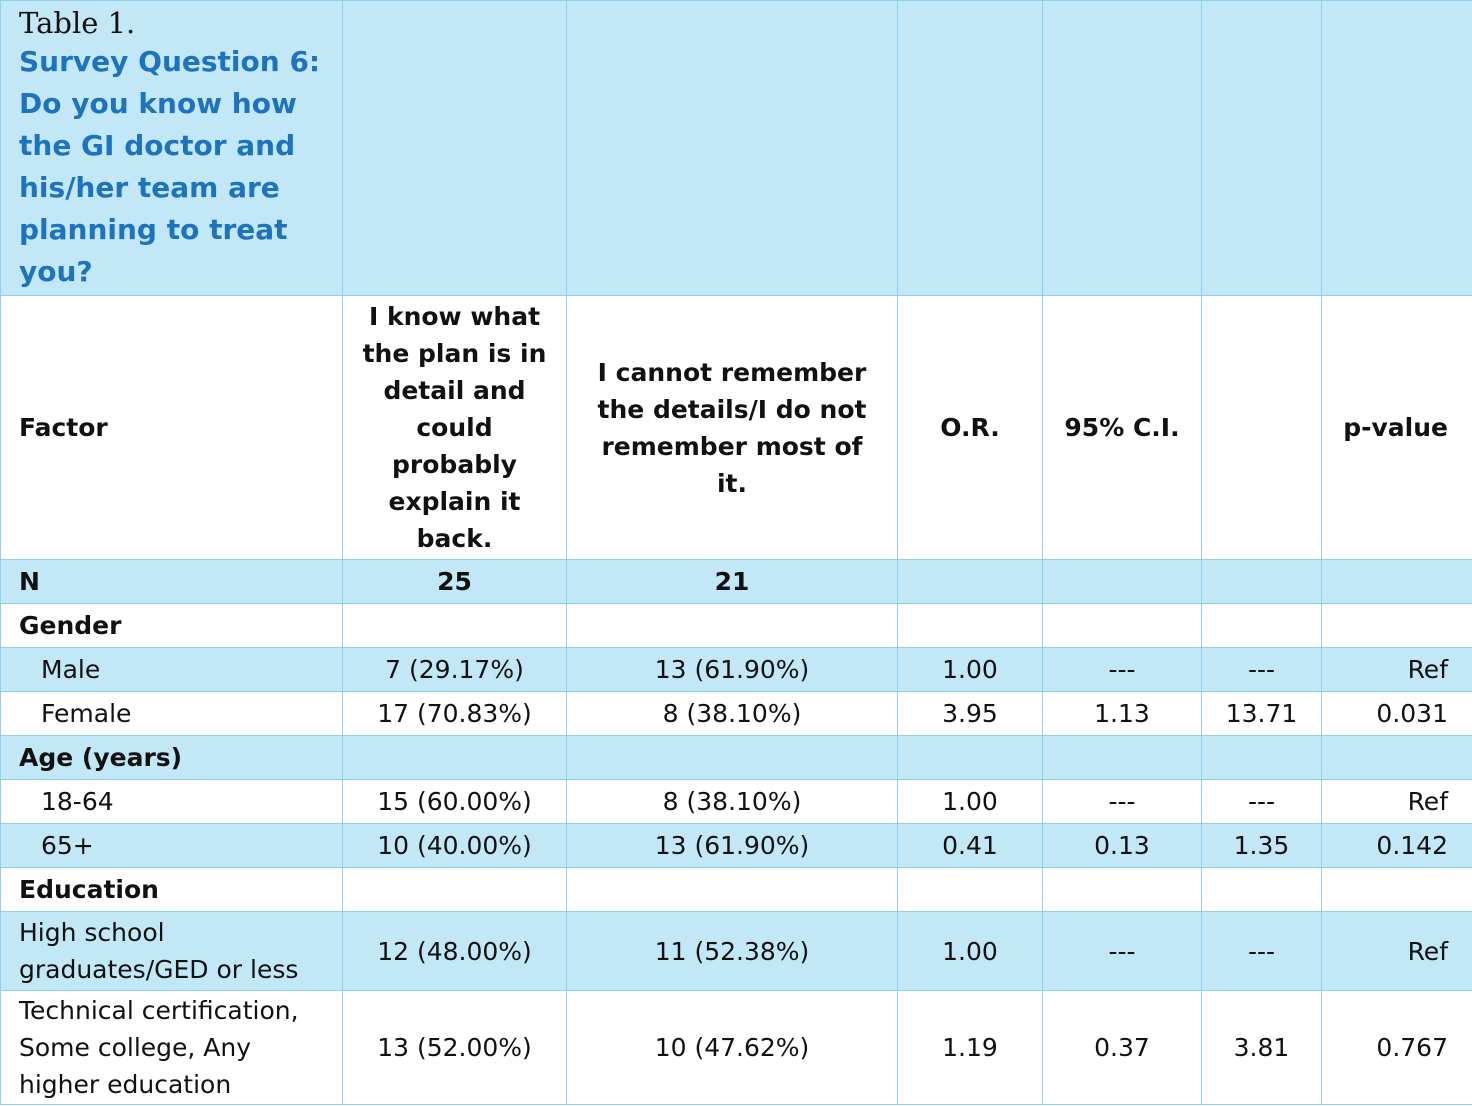 Image resolution: width=1472 pixels, height=1106 pixels. I want to click on header-line: remember most of it., so click(732, 464).